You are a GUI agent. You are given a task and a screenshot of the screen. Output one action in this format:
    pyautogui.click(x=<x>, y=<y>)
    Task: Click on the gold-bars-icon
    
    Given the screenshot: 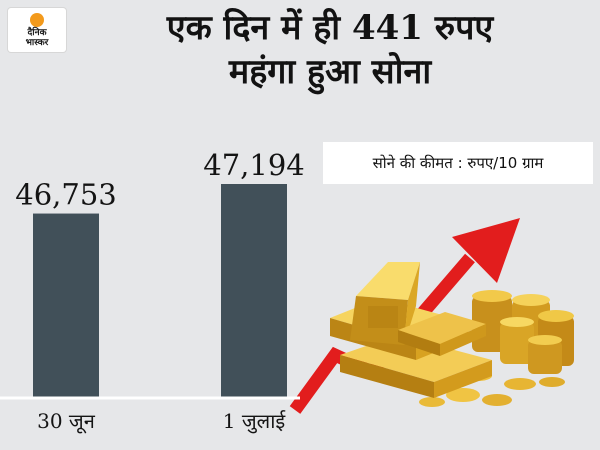 What is the action you would take?
    pyautogui.click(x=411, y=330)
    